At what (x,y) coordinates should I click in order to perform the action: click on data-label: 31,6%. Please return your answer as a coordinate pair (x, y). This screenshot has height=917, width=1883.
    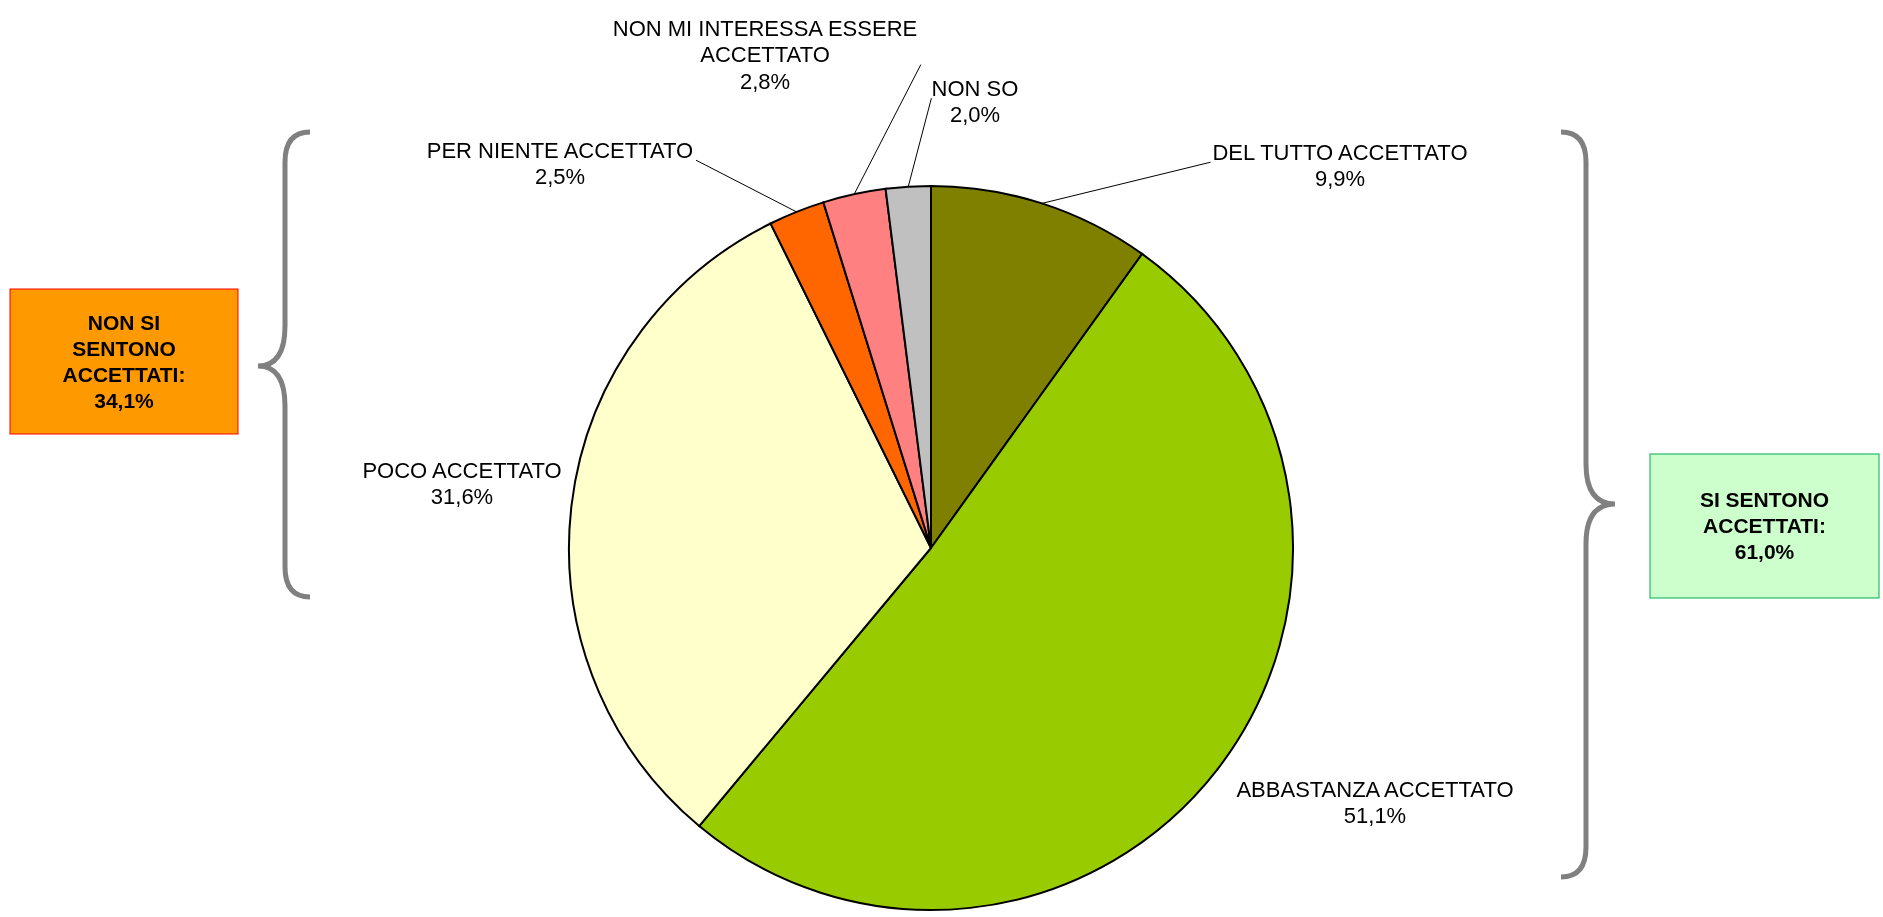
    Looking at the image, I should click on (462, 497).